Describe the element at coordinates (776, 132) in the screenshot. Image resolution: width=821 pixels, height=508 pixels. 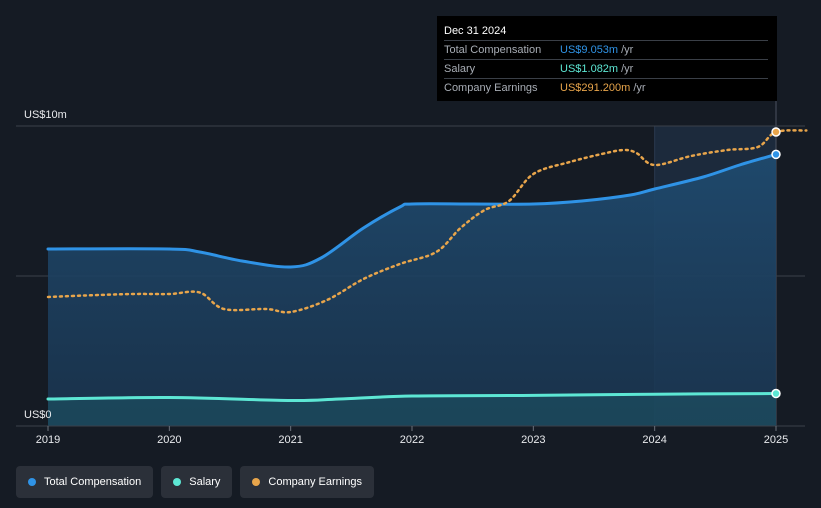
I see `company-earnings-marker` at that location.